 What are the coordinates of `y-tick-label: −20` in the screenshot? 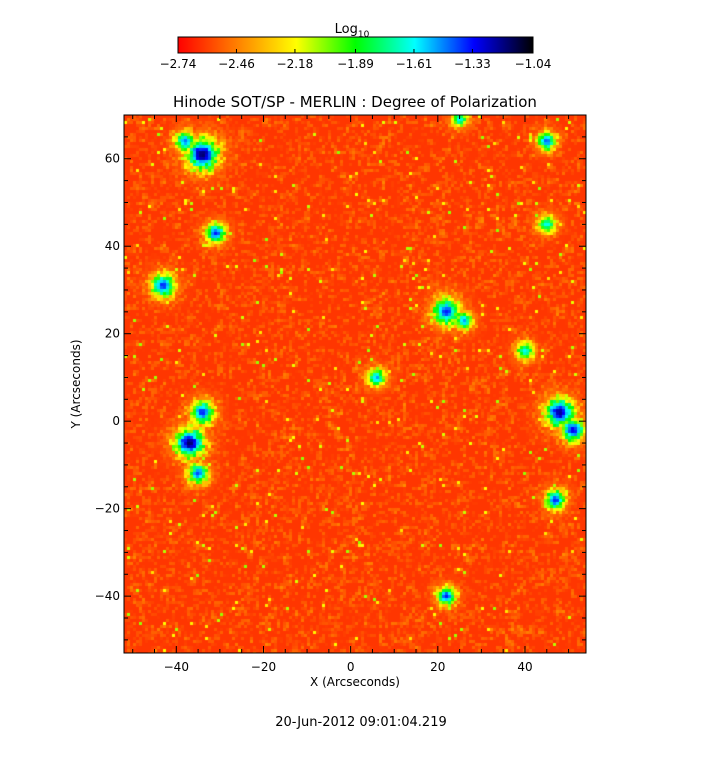 It's located at (107, 509).